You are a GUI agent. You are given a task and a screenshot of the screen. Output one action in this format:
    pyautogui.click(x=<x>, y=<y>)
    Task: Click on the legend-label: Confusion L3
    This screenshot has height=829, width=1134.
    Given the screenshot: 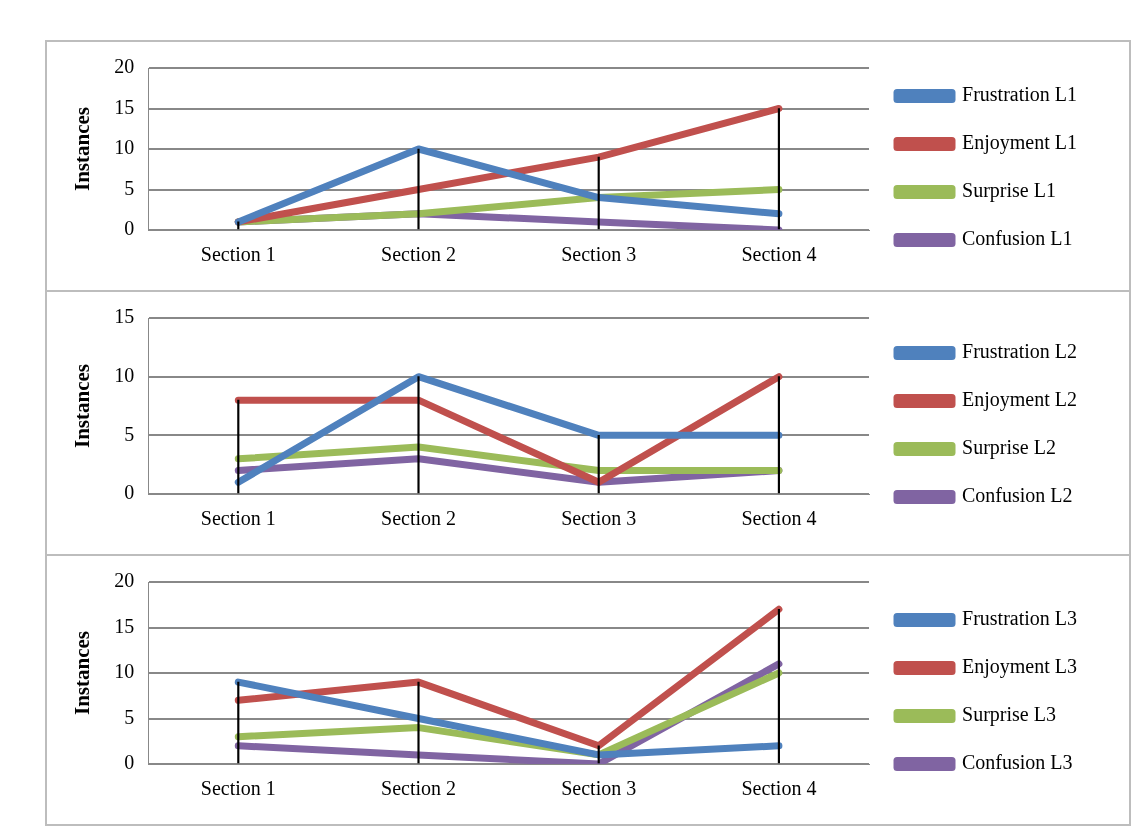 What is the action you would take?
    pyautogui.click(x=1017, y=762)
    